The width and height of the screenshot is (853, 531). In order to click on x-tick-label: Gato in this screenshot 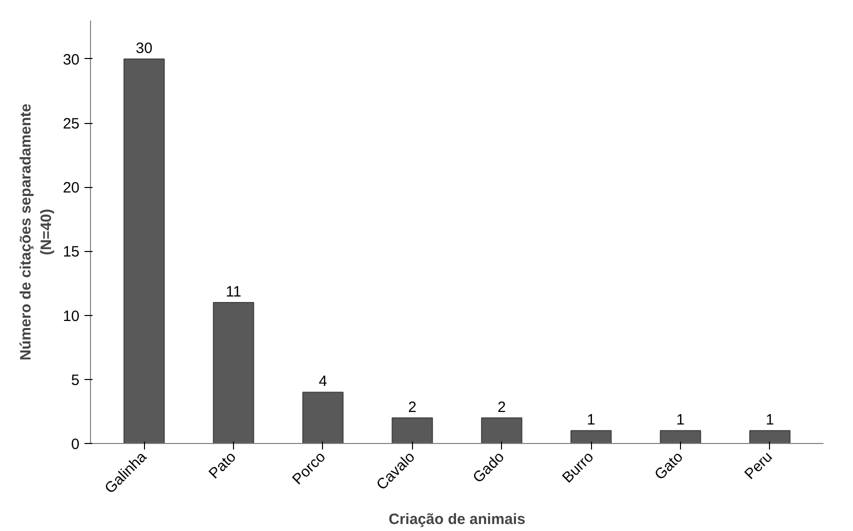, I will do `click(668, 466)`.